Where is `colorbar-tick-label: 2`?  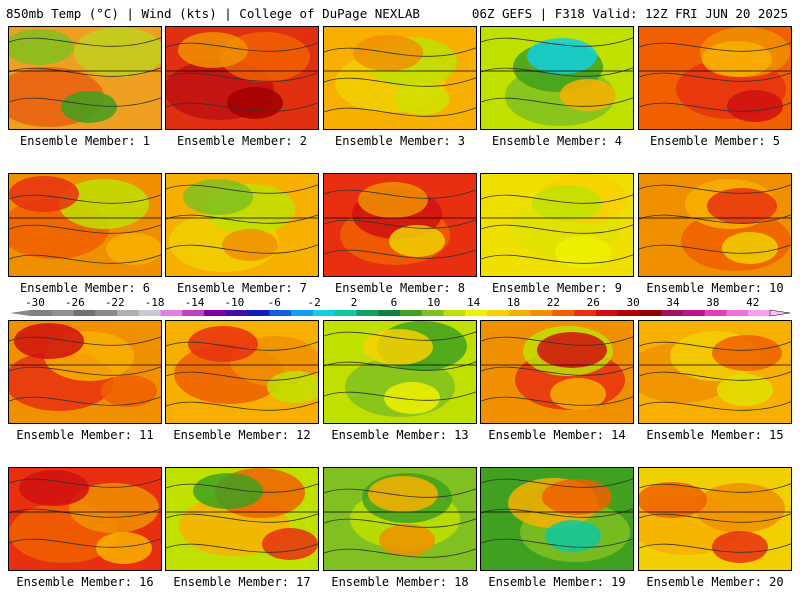
colorbar-tick-label: 2 is located at coordinates (354, 302).